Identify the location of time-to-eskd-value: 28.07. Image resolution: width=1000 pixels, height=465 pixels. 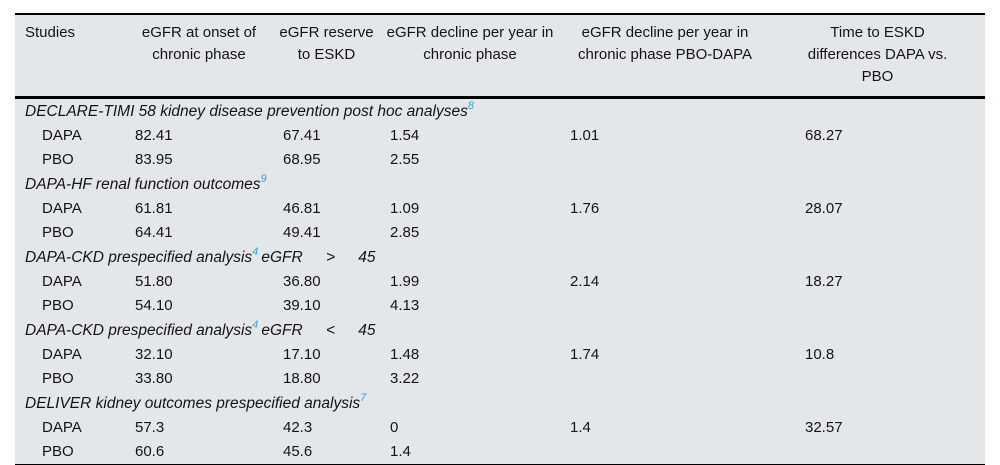
(824, 208).